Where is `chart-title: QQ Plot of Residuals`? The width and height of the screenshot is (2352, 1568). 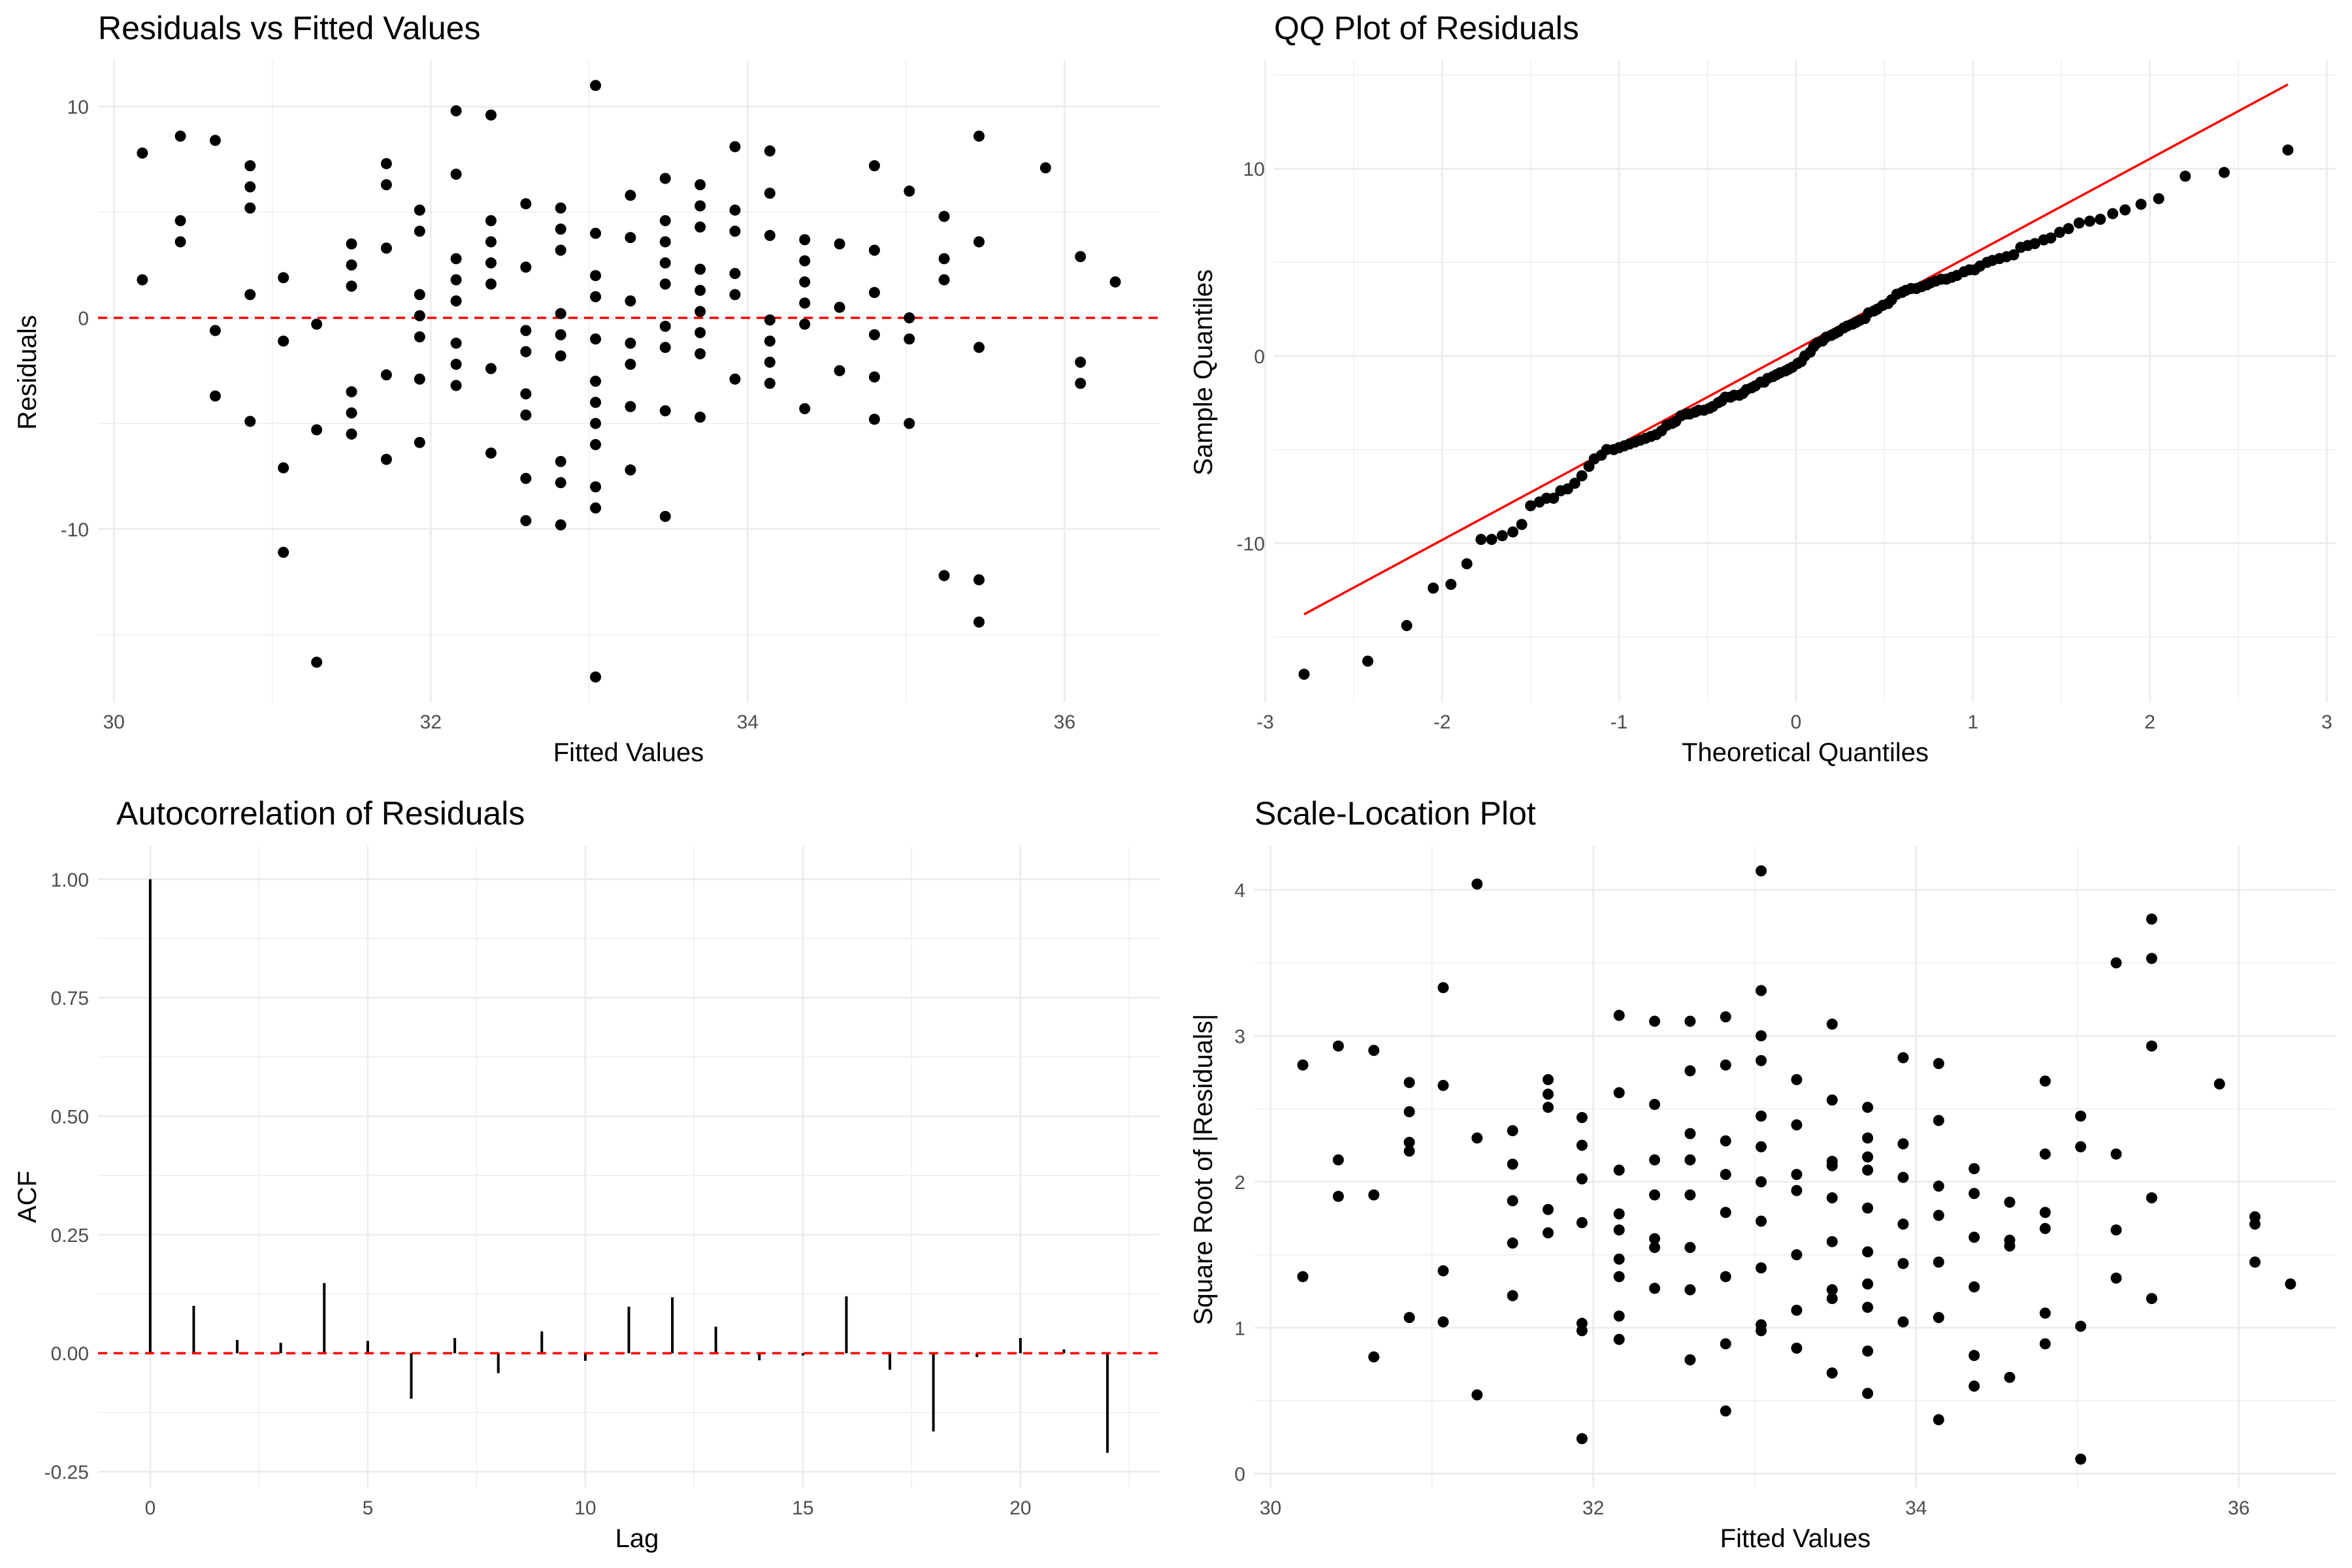
chart-title: QQ Plot of Residuals is located at coordinates (1426, 28).